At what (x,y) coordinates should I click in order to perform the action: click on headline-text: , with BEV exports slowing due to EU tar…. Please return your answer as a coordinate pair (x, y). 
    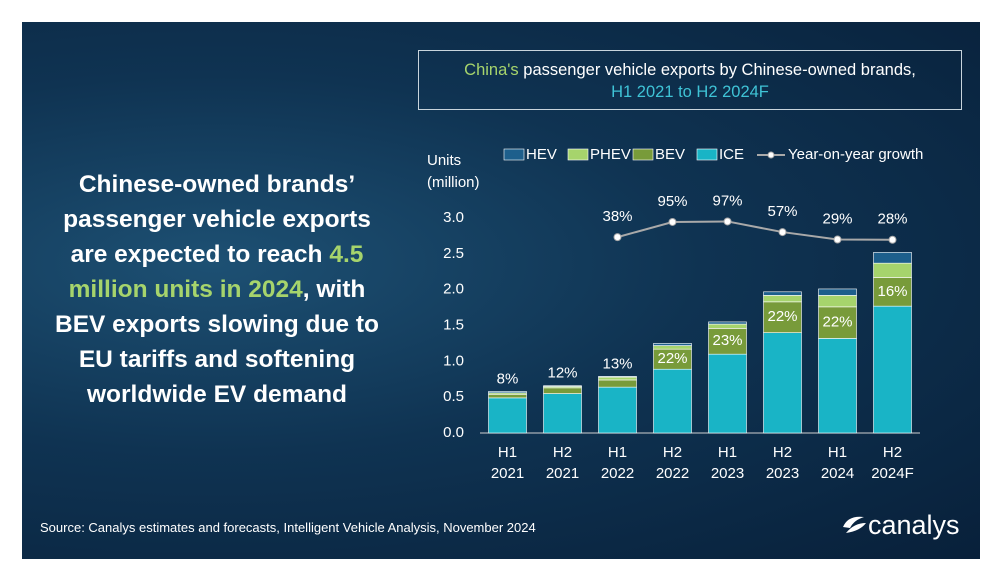
    Looking at the image, I should click on (217, 342).